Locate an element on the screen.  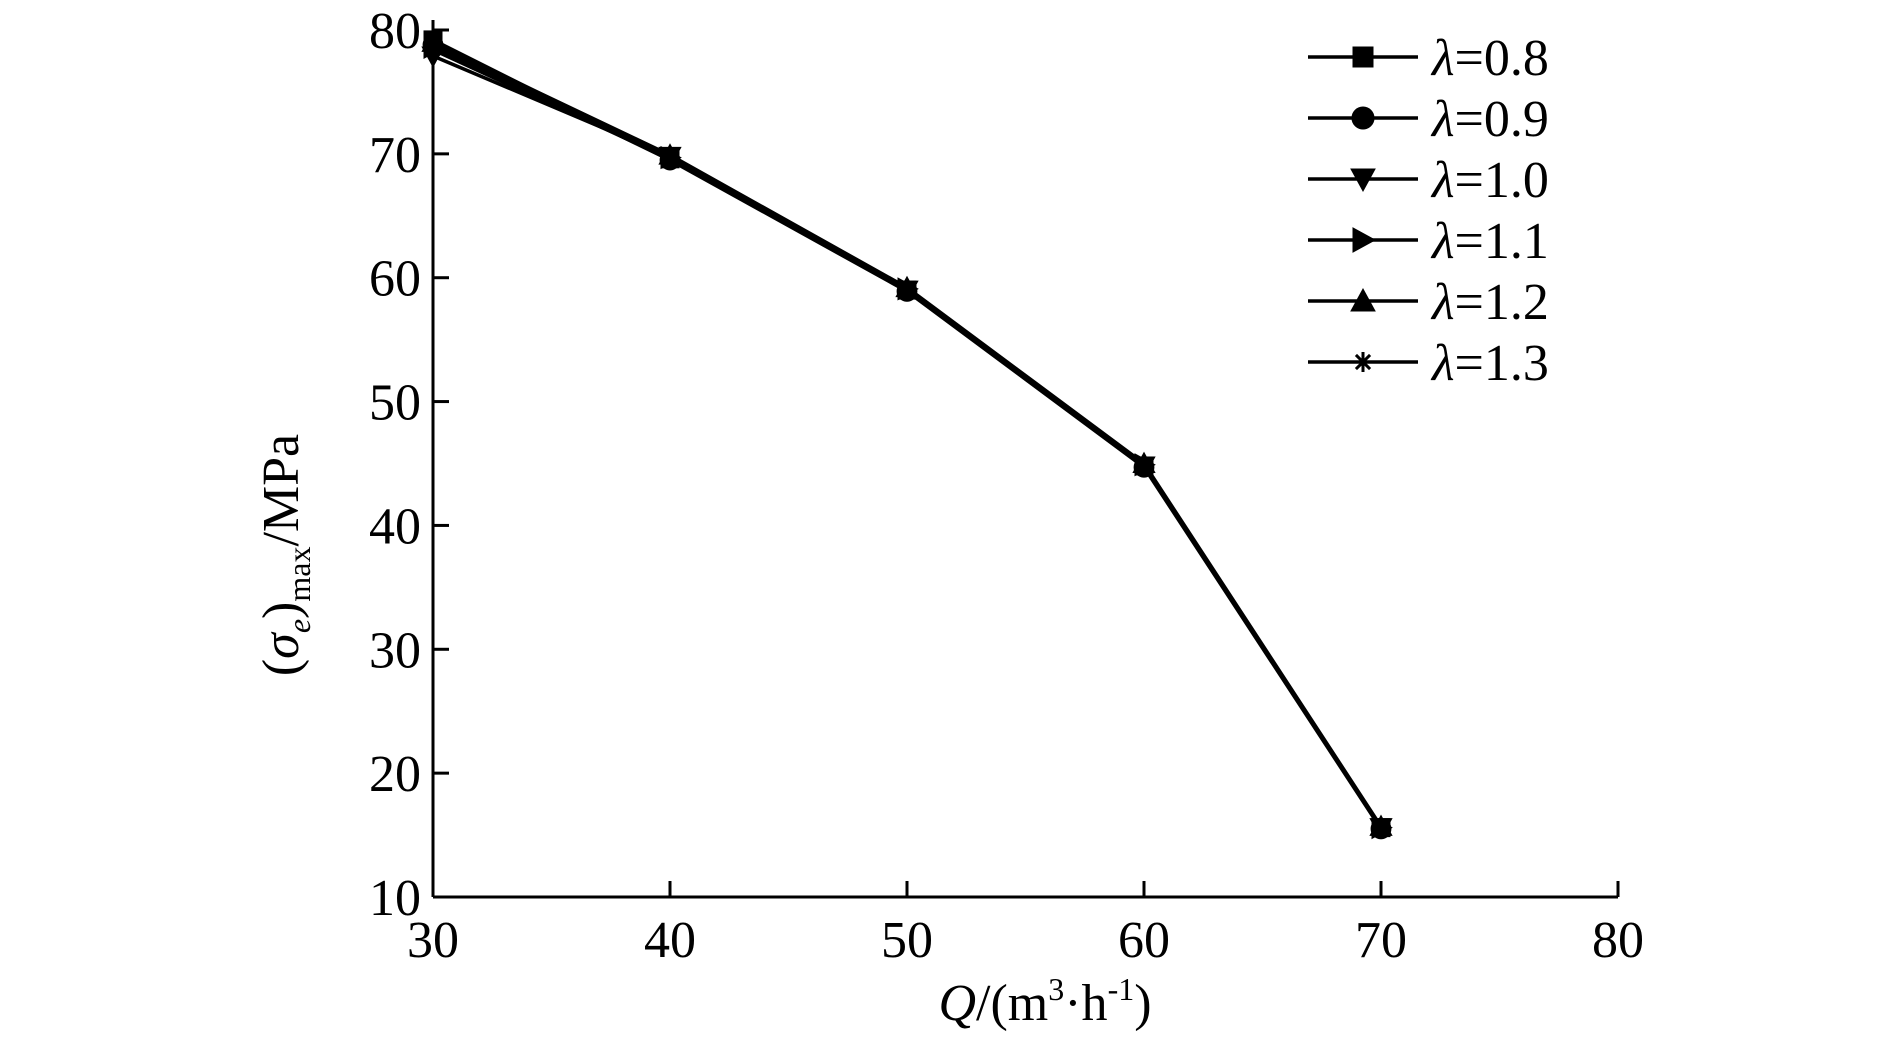
legend-item: λ=1.0 is located at coordinates (1428, 180).